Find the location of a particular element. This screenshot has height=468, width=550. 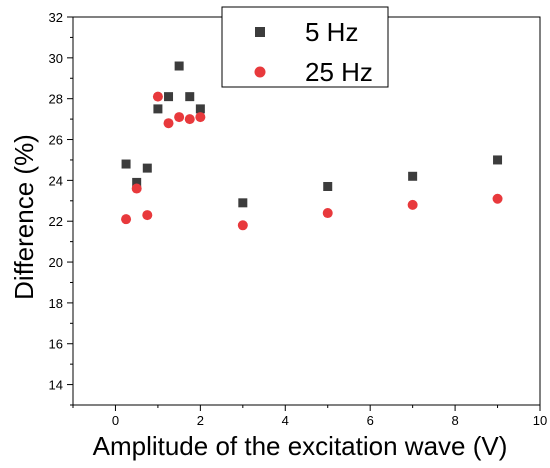

y-tick-label: 20 is located at coordinates (56, 262).